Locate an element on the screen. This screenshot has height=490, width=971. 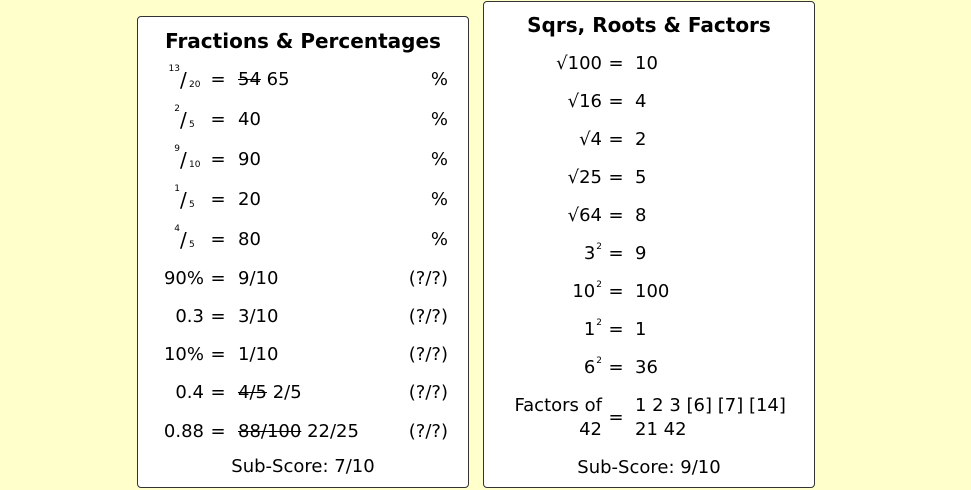
answer: 36 is located at coordinates (646, 367).